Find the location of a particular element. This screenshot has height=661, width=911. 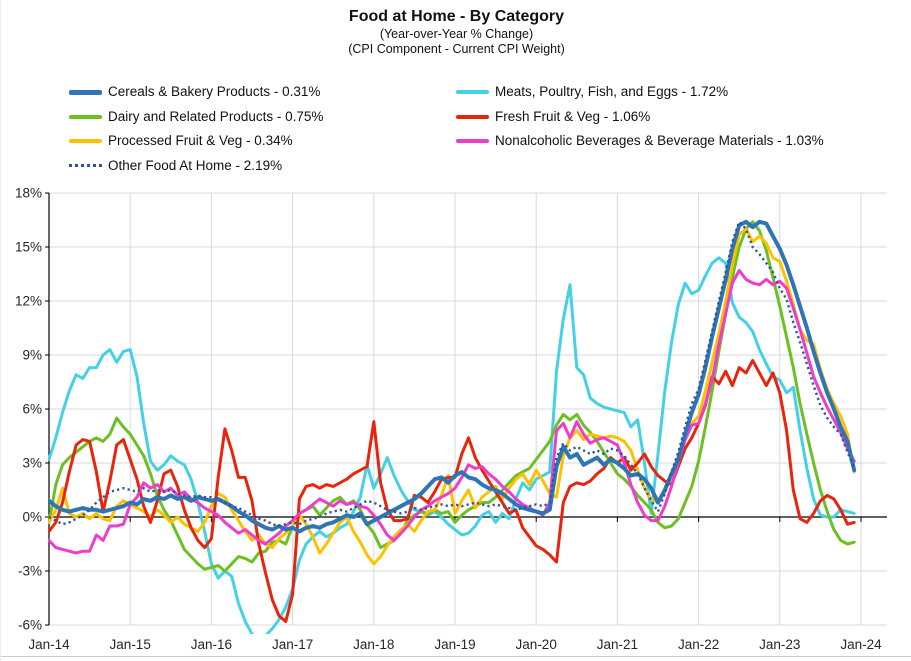

x-axis-label: Jan-21 is located at coordinates (617, 644).